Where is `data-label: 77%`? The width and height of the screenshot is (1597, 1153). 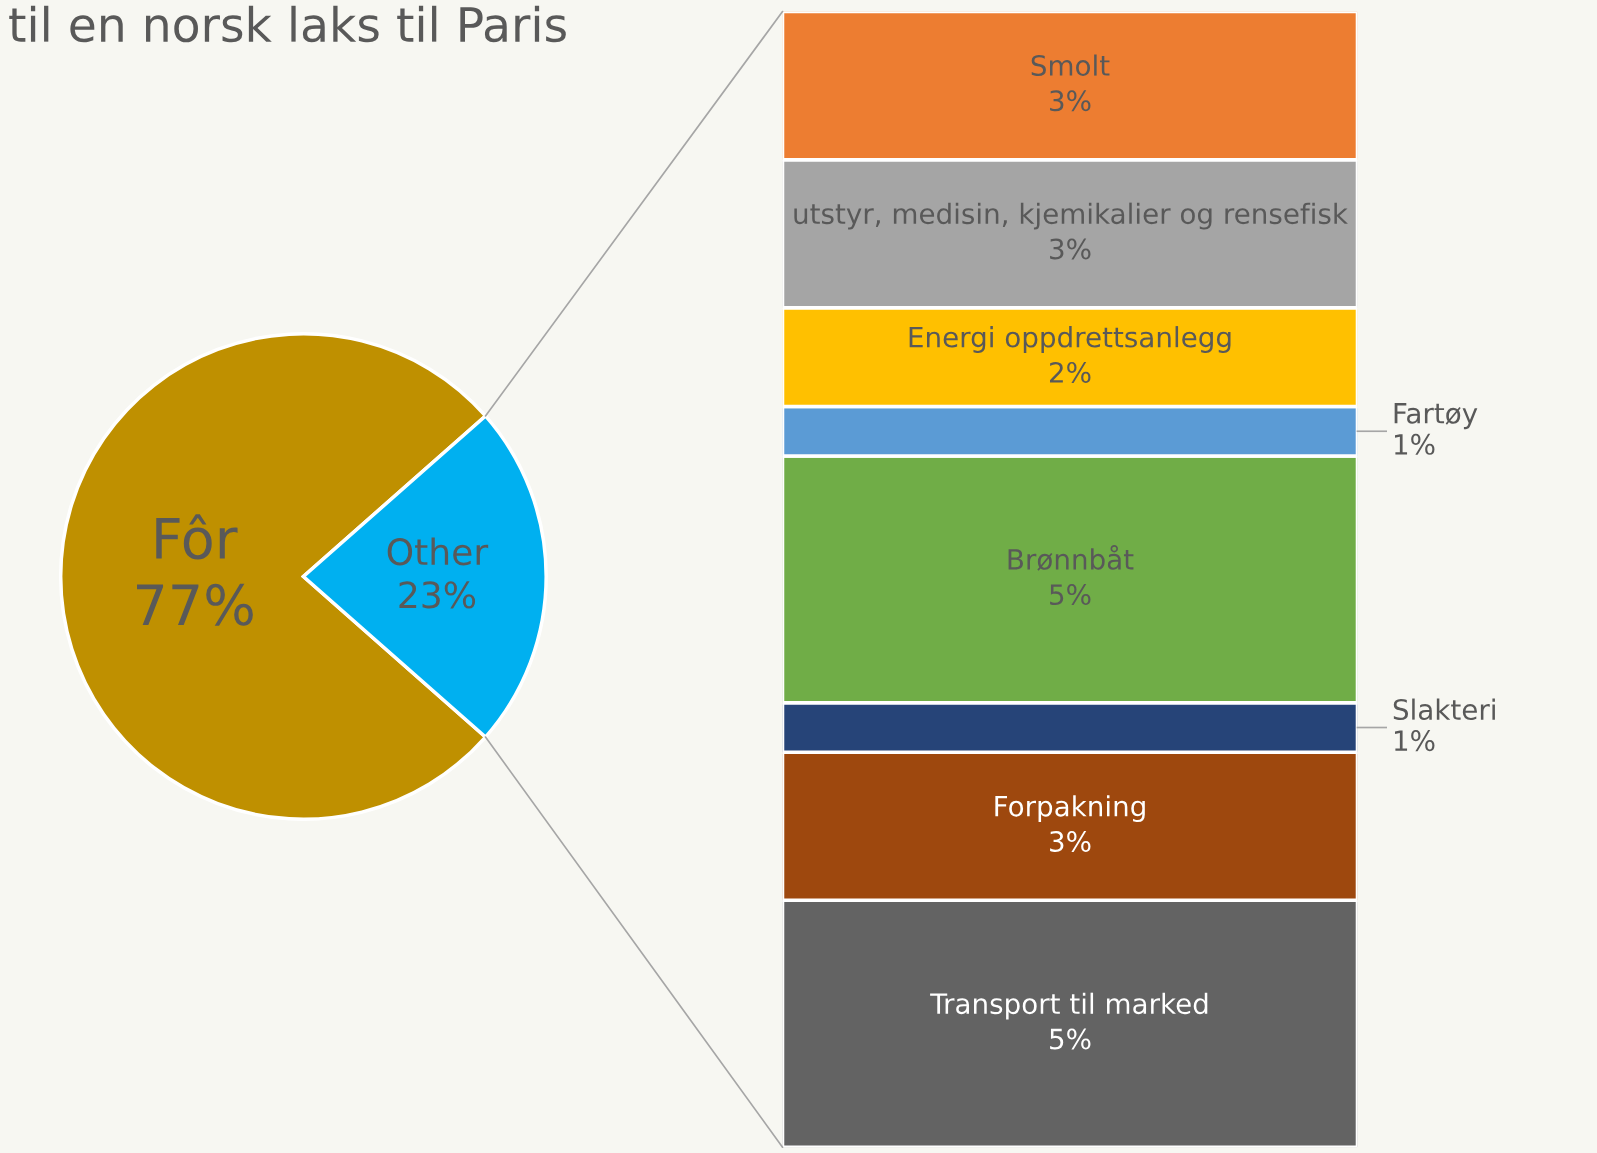
data-label: 77% is located at coordinates (195, 604).